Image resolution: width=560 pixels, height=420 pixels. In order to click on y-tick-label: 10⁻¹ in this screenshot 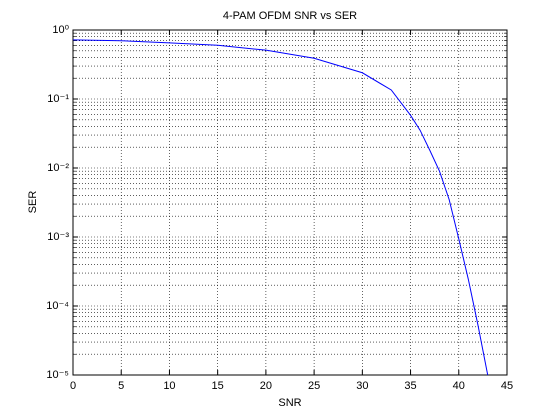, I will do `click(58, 99)`.